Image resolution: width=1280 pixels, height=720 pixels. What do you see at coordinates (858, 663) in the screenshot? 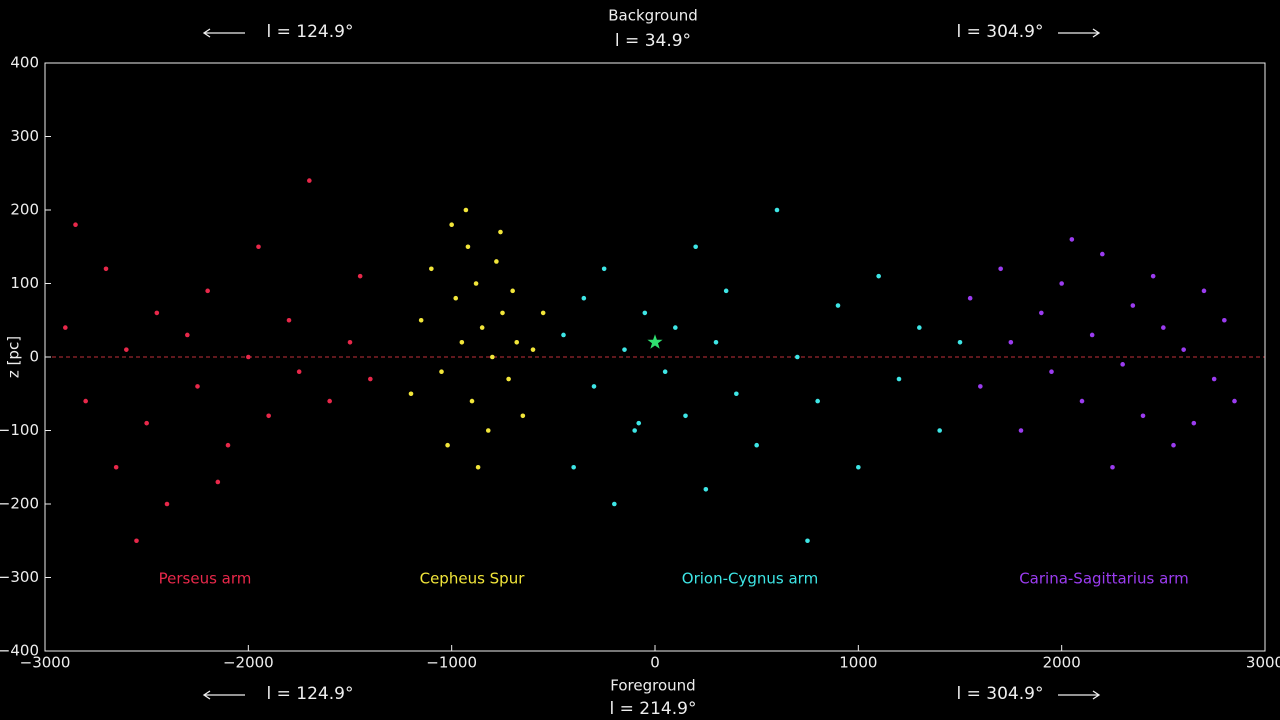
I see `x-tick-label: 1000` at bounding box center [858, 663].